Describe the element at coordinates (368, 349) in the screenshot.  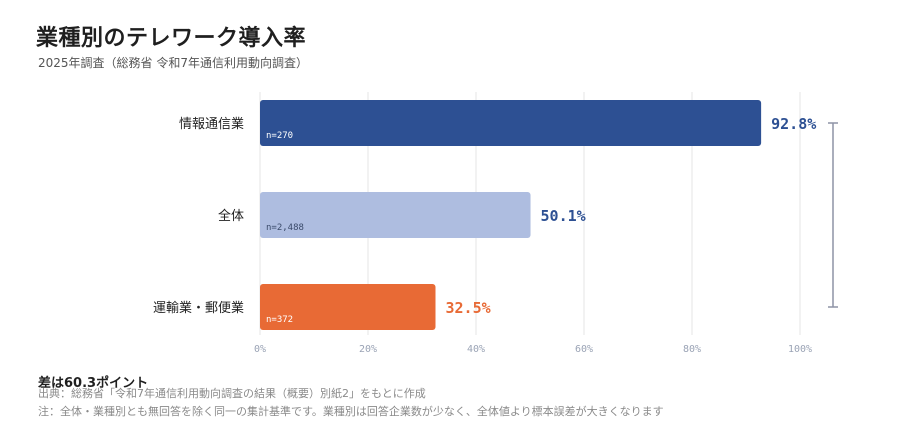
I see `x-tick-label: 20%` at that location.